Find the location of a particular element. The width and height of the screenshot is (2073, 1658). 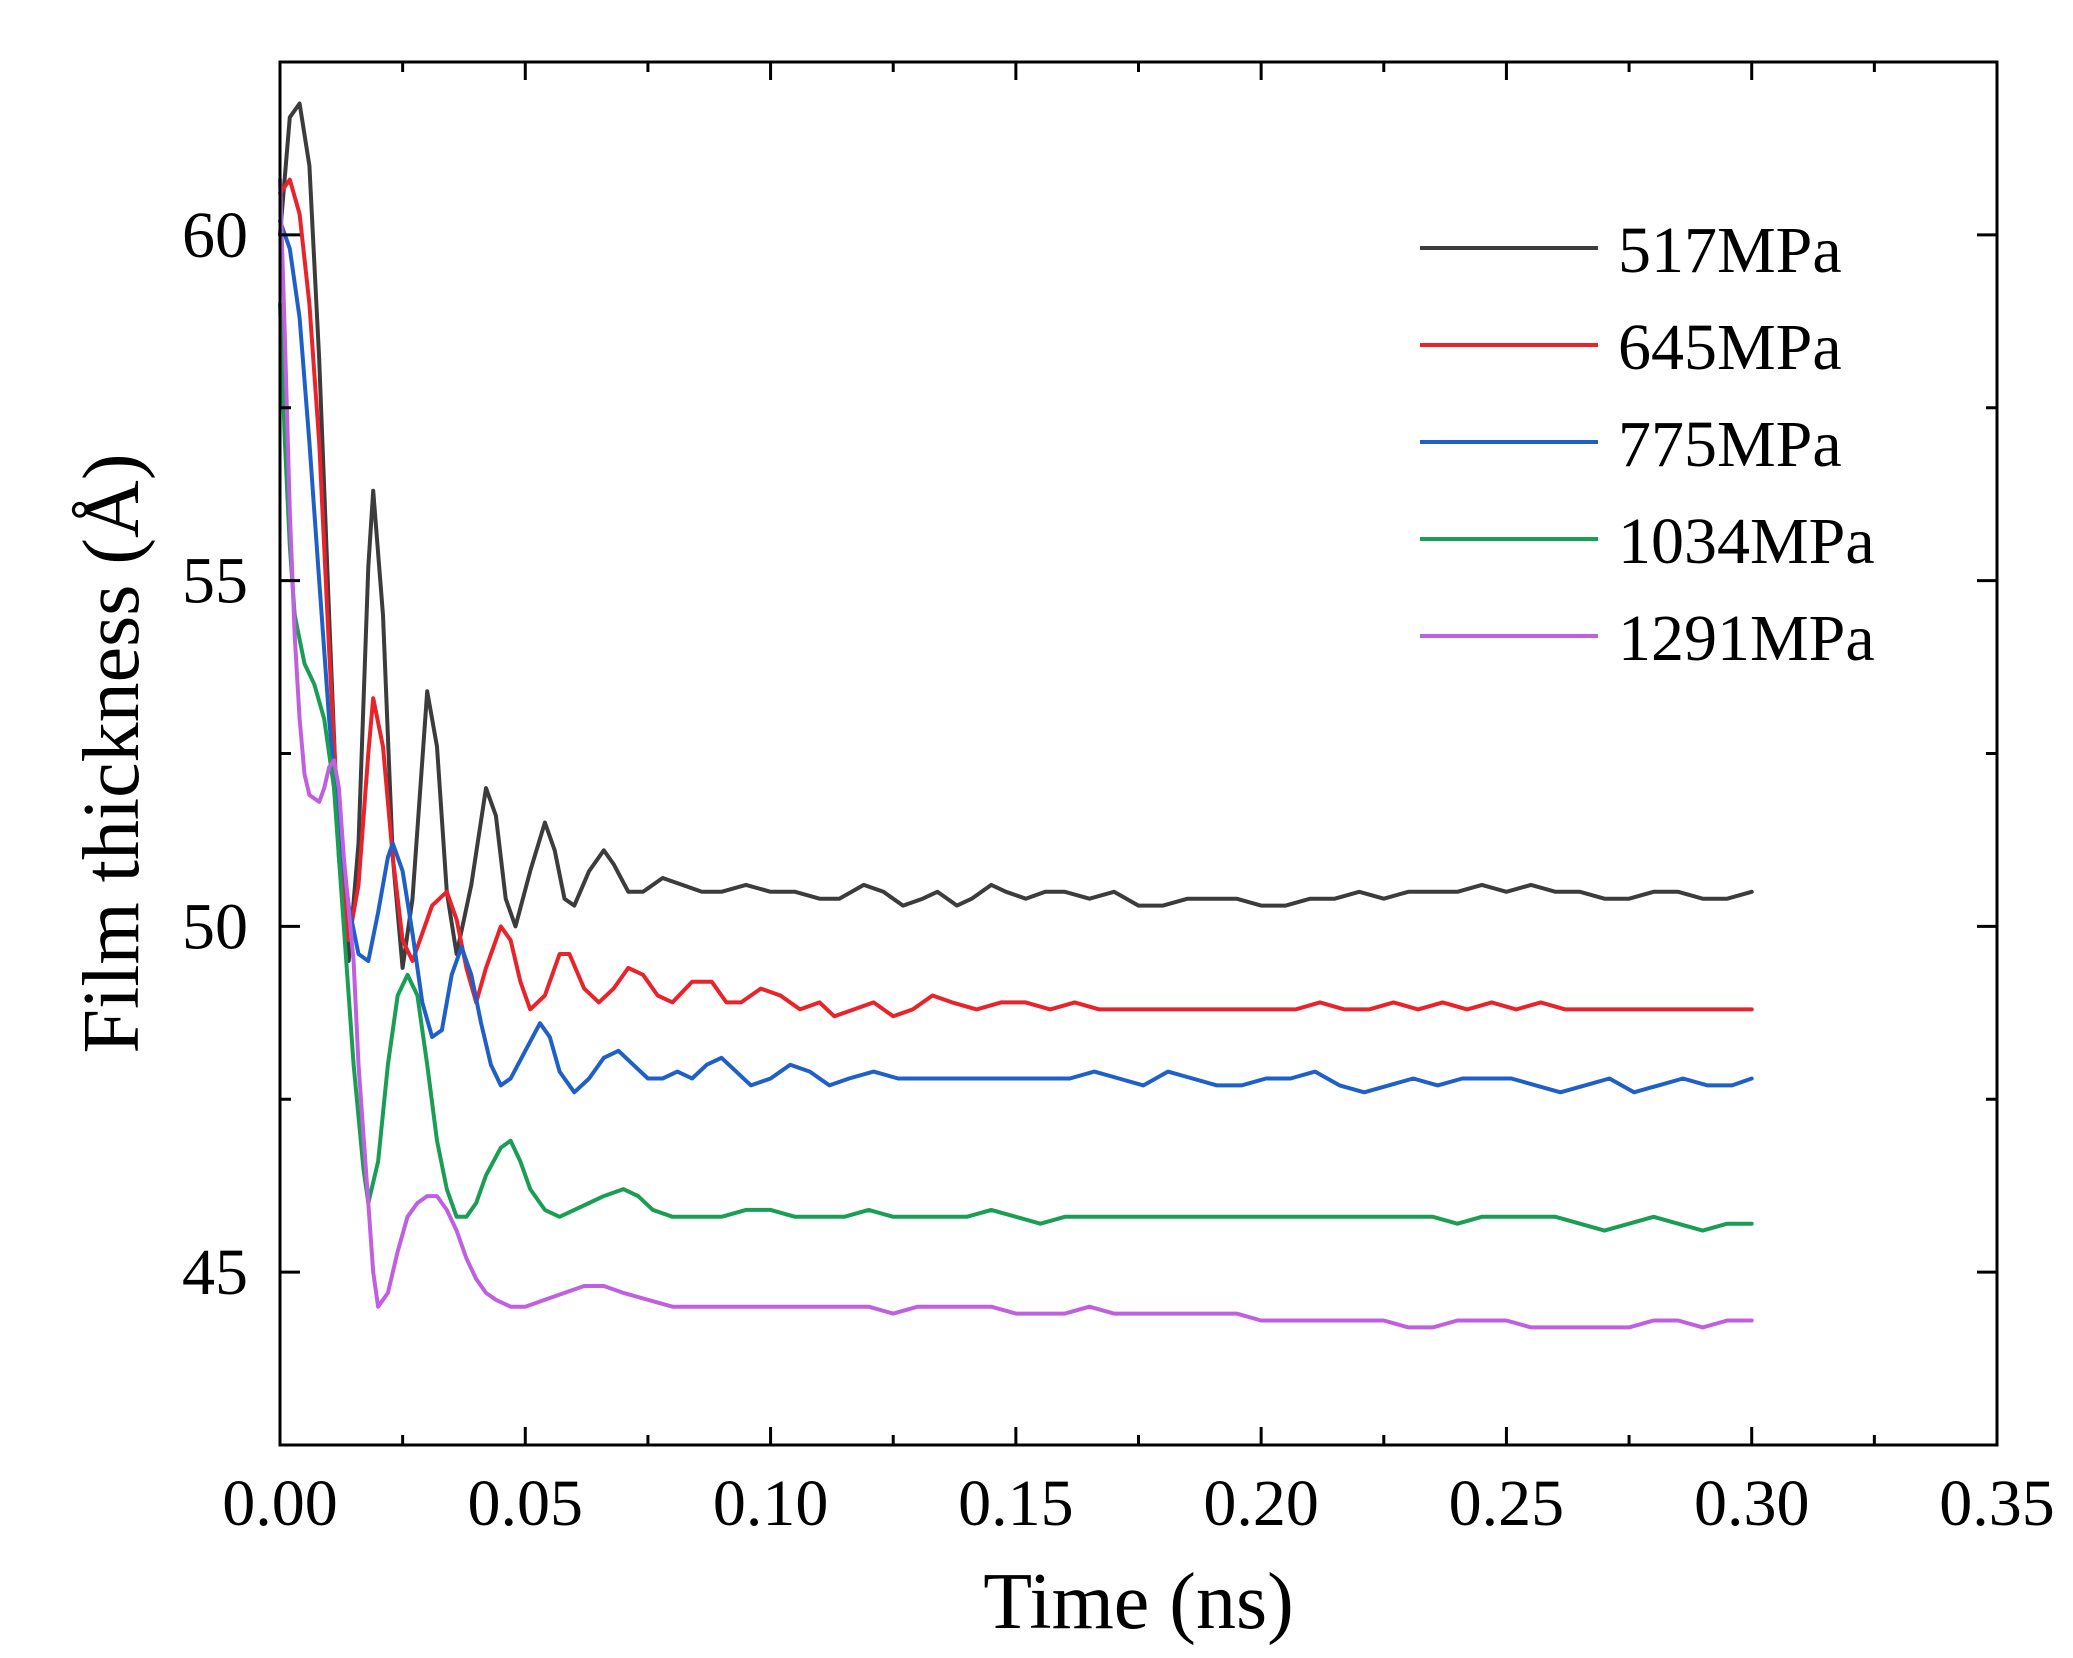

x-tick-label: 0.15 is located at coordinates (1016, 1503).